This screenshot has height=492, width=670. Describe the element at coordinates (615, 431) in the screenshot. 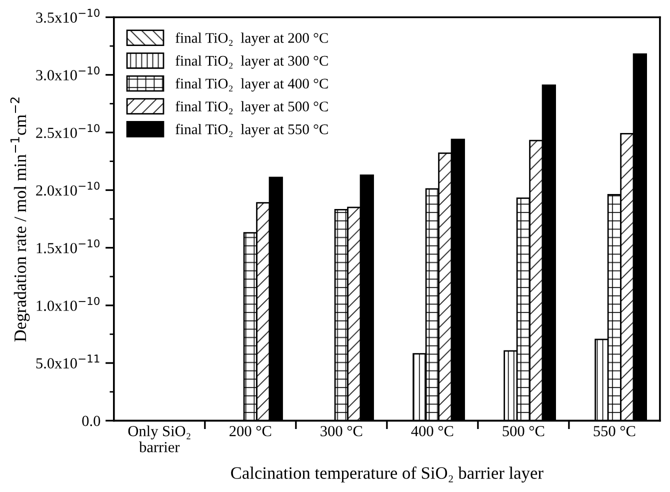

I see `x-tick-label: 550 °C` at that location.